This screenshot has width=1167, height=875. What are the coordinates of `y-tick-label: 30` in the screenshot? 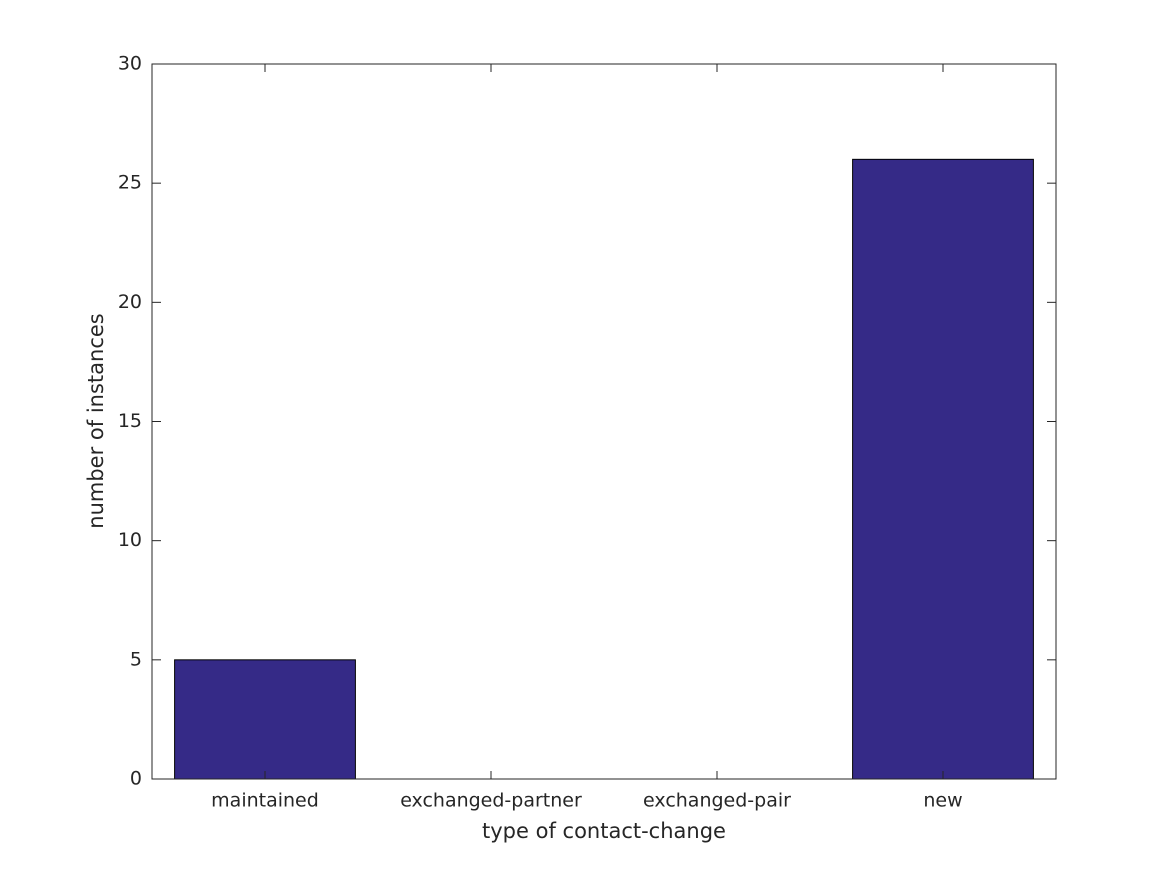 It's located at (130, 64).